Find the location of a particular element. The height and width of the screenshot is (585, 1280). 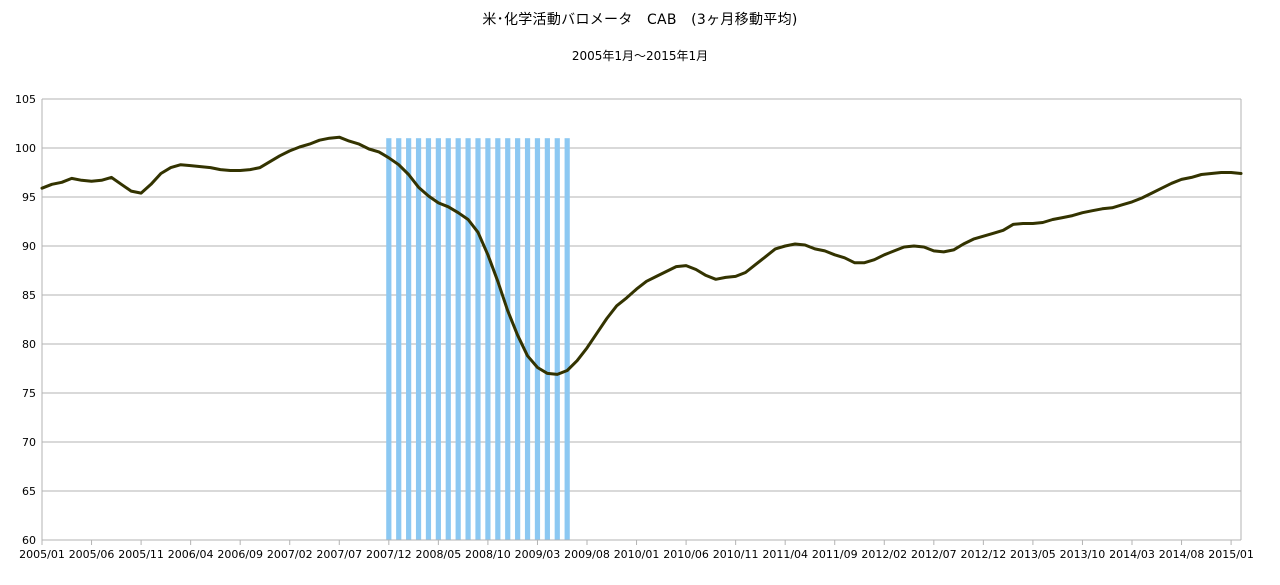

y-tick-label: 70 is located at coordinates (29, 442).